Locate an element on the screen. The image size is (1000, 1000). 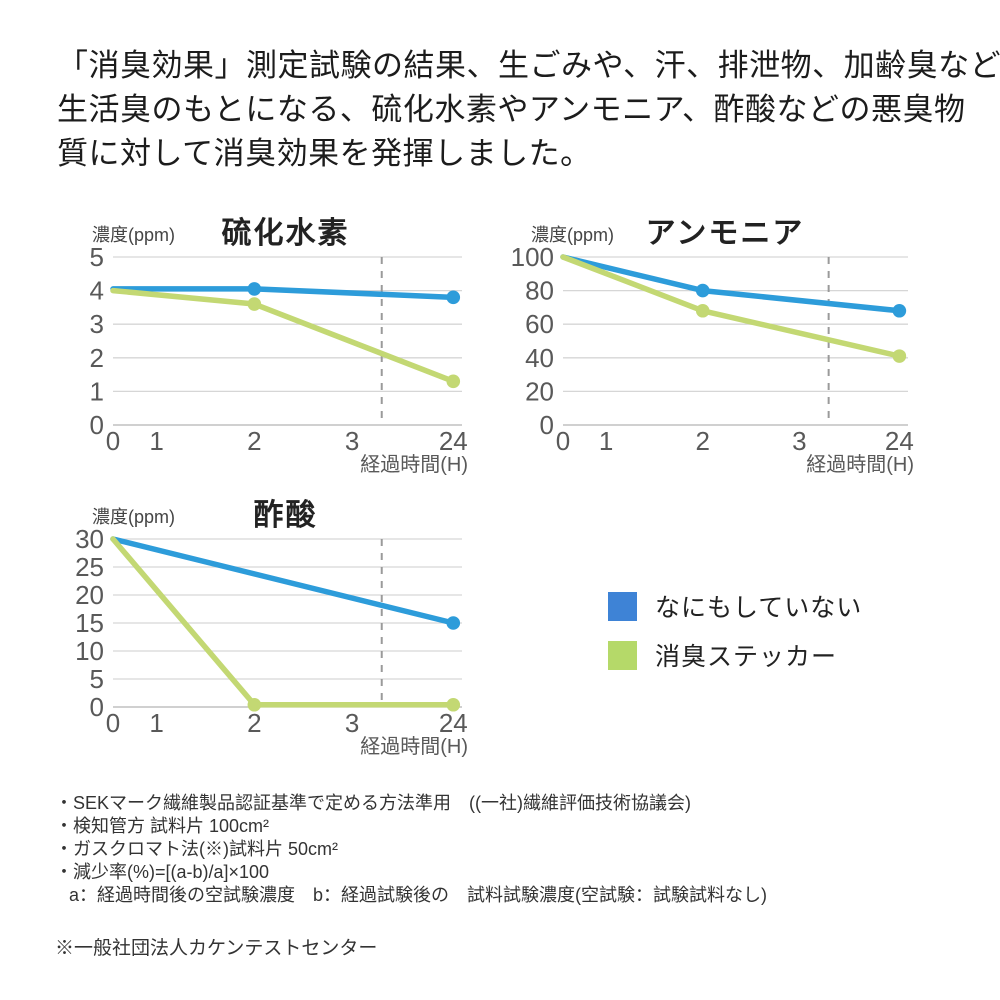
y-tick-label: 1 is located at coordinates (97, 391).